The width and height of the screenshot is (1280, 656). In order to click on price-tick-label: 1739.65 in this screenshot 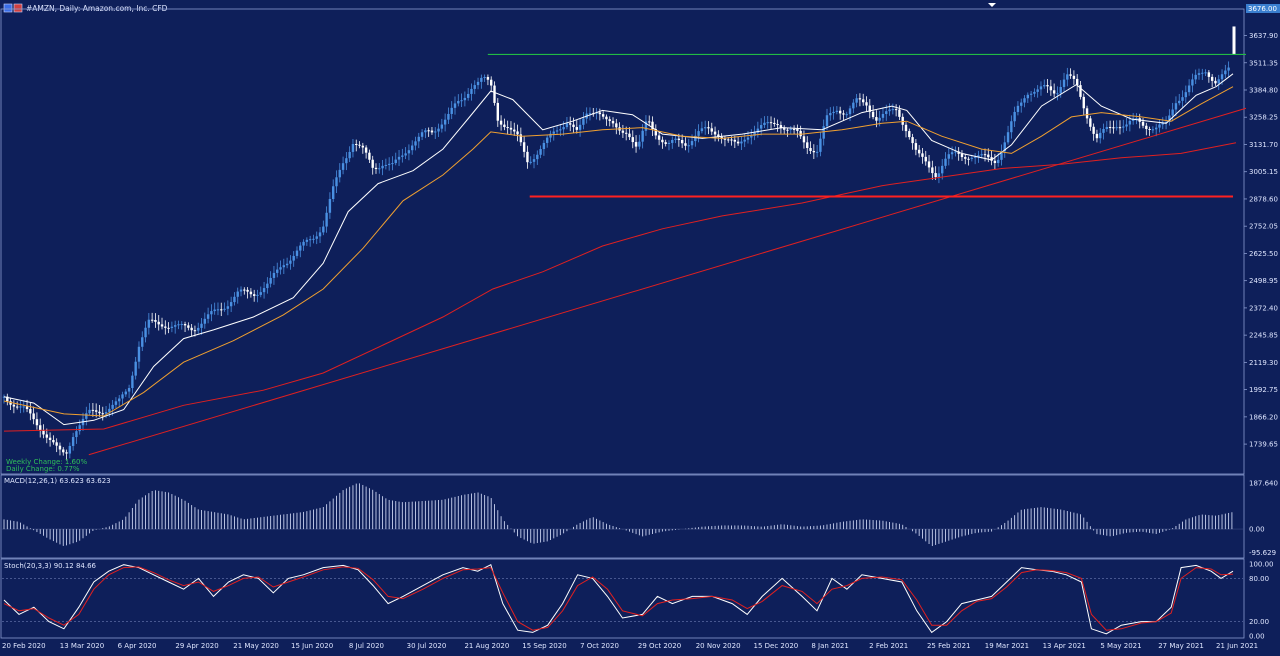, I will do `click(1263, 445)`.